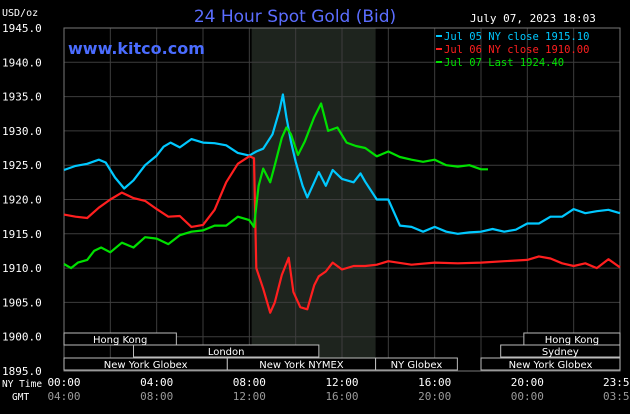 Image resolution: width=630 pixels, height=414 pixels. What do you see at coordinates (22, 234) in the screenshot?
I see `y-tick-label: 1915.0` at bounding box center [22, 234].